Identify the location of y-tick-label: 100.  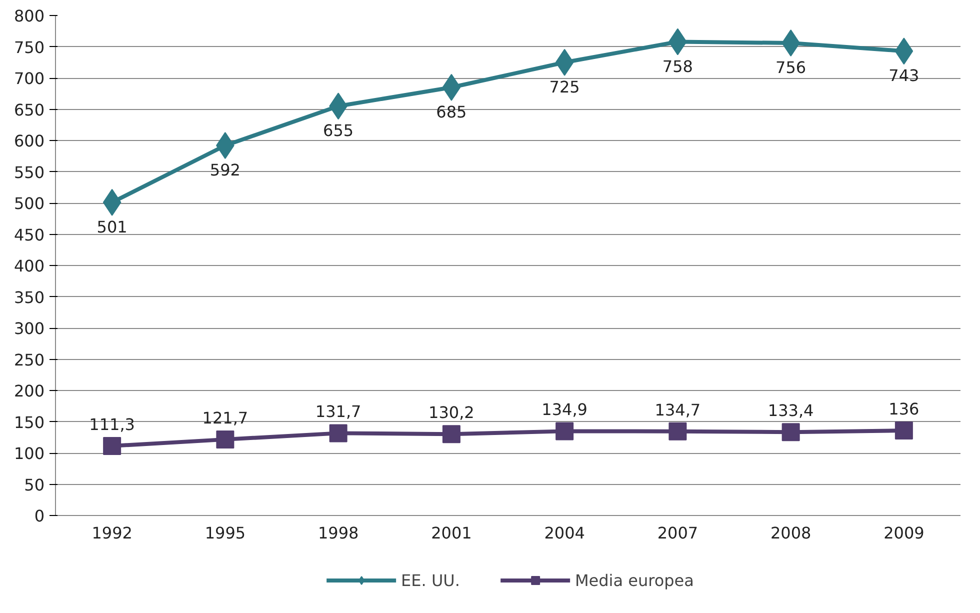
(29, 453).